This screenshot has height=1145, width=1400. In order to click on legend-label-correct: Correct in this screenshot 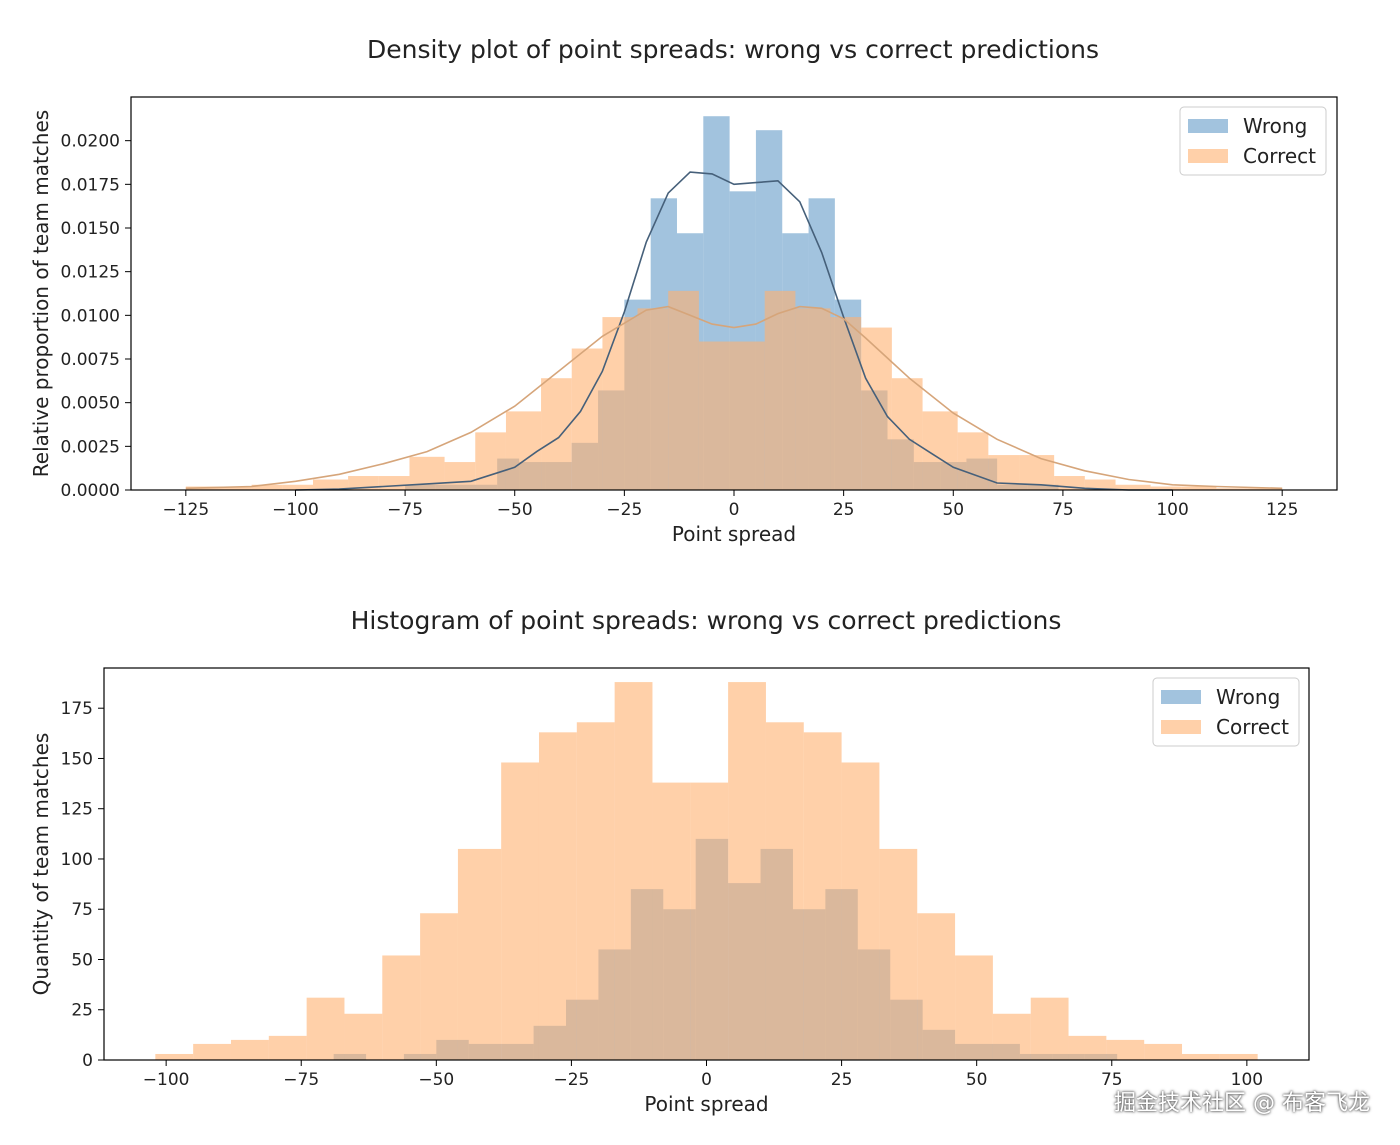, I will do `click(1252, 727)`.